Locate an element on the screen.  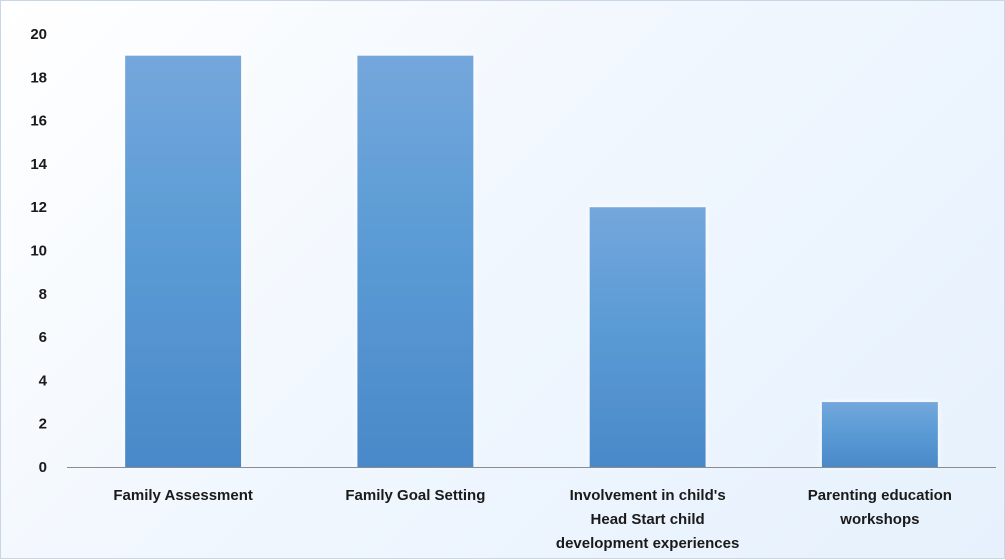
y-tick-label: 2 is located at coordinates (43, 424).